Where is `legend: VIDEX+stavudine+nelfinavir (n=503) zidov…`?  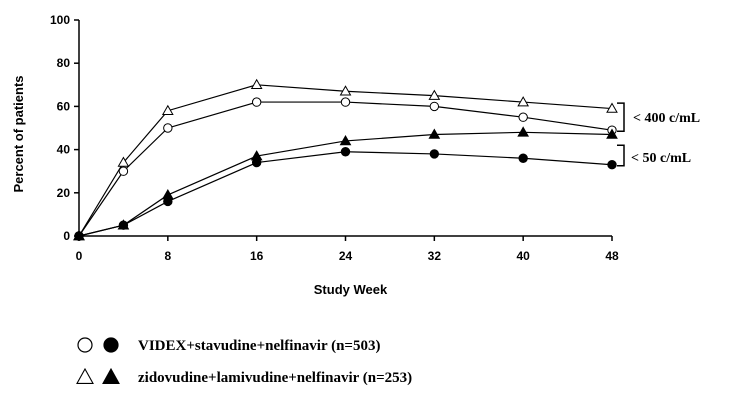
legend: VIDEX+stavudine+nelfinavir (n=503) zidov… is located at coordinates (244, 361).